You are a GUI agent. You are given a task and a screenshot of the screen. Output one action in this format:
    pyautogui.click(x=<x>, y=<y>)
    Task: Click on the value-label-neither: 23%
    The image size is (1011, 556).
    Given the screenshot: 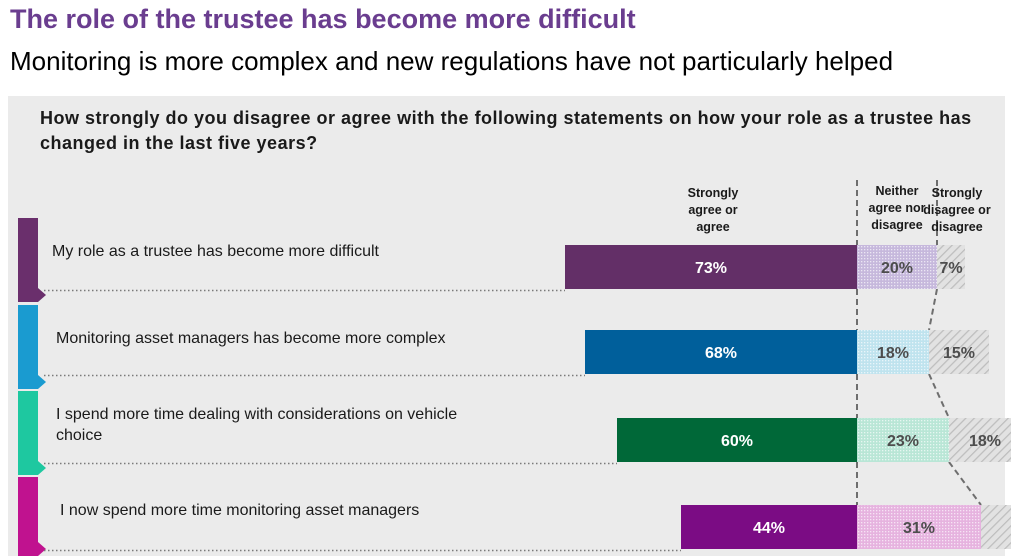 What is the action you would take?
    pyautogui.click(x=903, y=441)
    